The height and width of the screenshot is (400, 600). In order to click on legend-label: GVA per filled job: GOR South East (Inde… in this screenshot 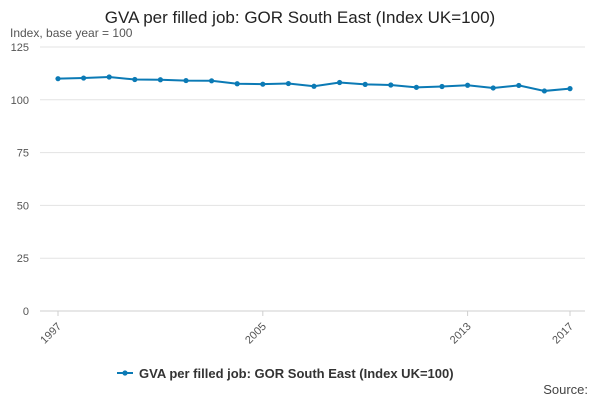, I will do `click(296, 373)`.